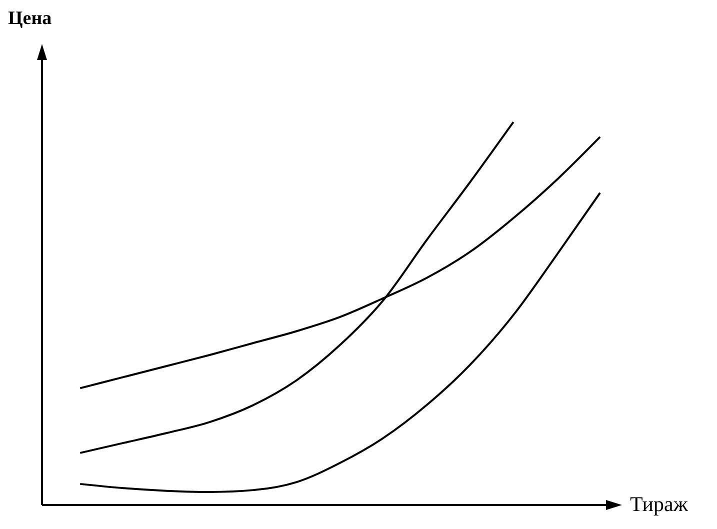 The width and height of the screenshot is (717, 529). I want to click on x-axis-title: Тираж, so click(659, 504).